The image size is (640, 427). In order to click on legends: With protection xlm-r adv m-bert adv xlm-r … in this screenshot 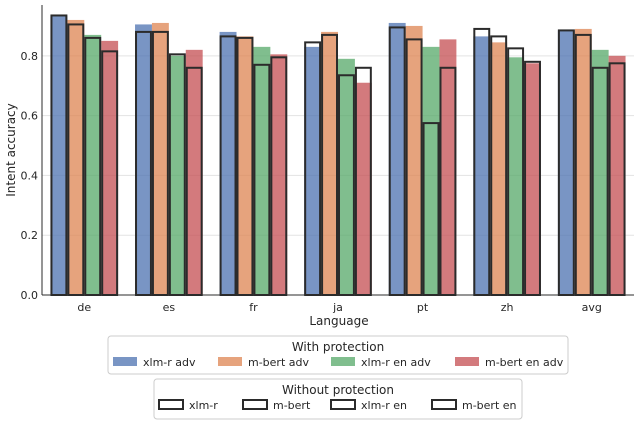, I will do `click(338, 377)`.